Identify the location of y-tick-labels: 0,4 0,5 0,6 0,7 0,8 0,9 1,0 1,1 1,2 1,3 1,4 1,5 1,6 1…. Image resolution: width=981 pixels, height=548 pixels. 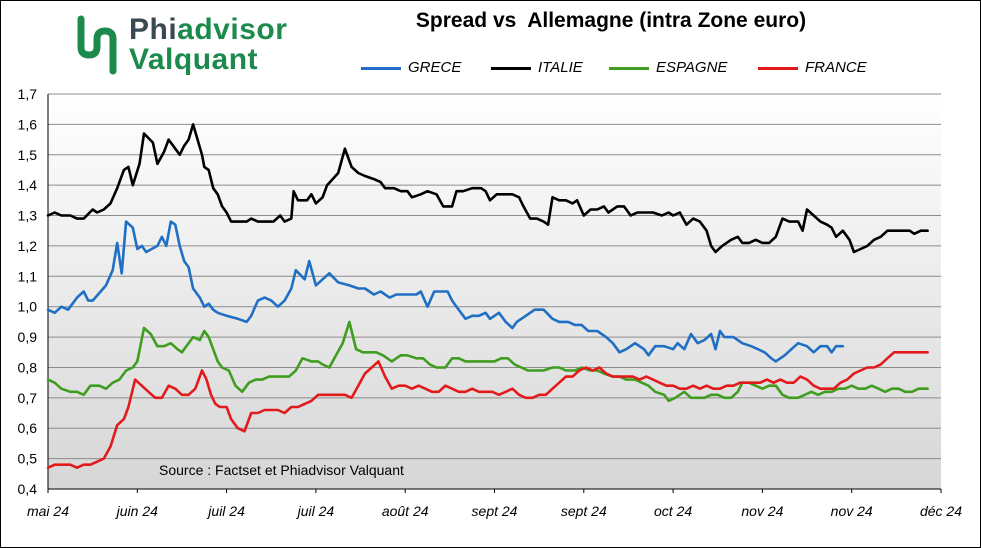
(28, 291).